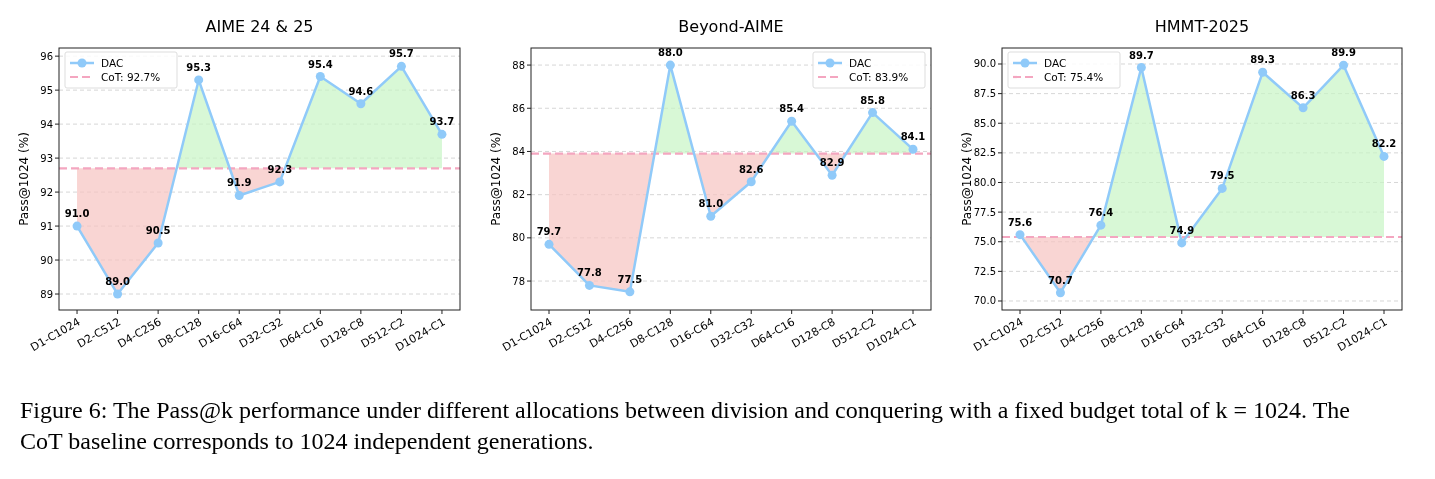 The height and width of the screenshot is (479, 1435). What do you see at coordinates (1202, 26) in the screenshot?
I see `chart-title: HMMT-2025` at bounding box center [1202, 26].